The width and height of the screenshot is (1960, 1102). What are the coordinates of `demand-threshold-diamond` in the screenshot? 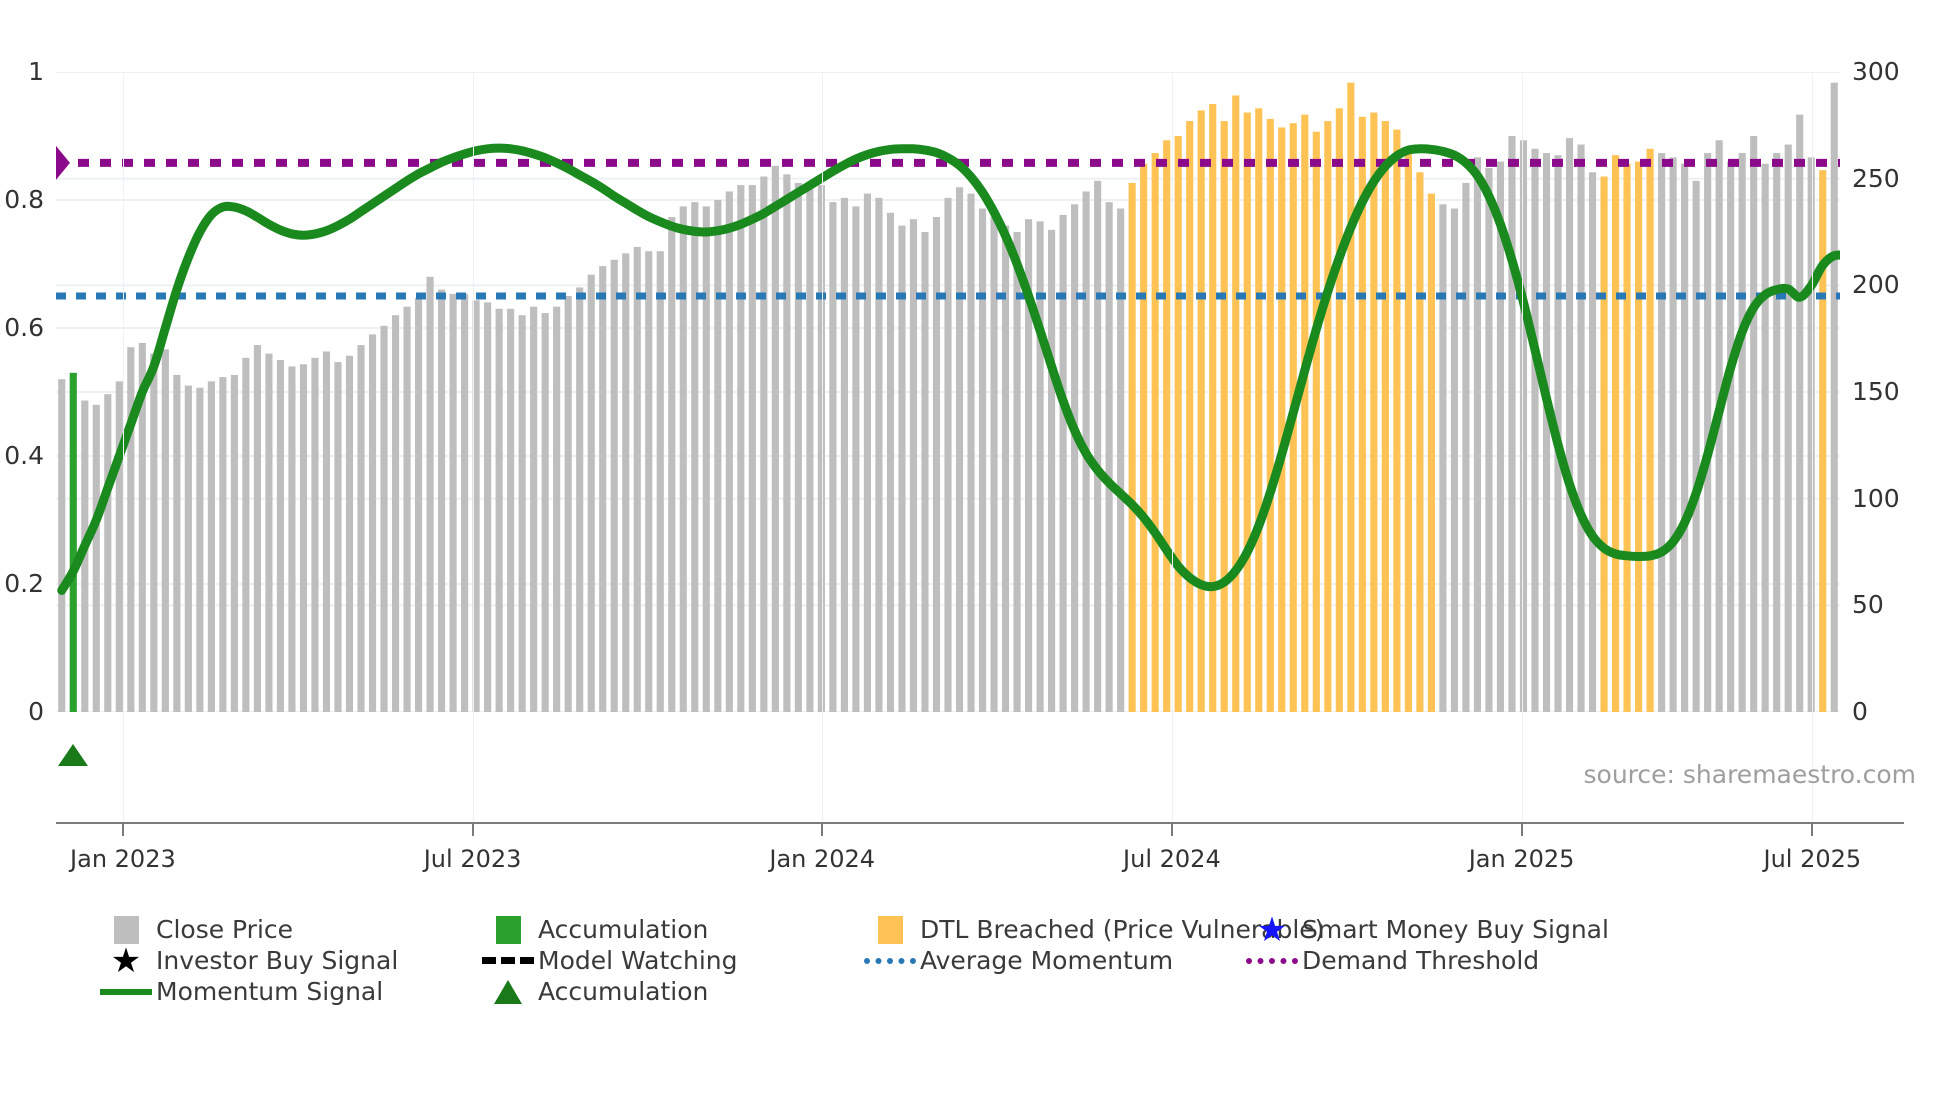 It's located at (63, 162).